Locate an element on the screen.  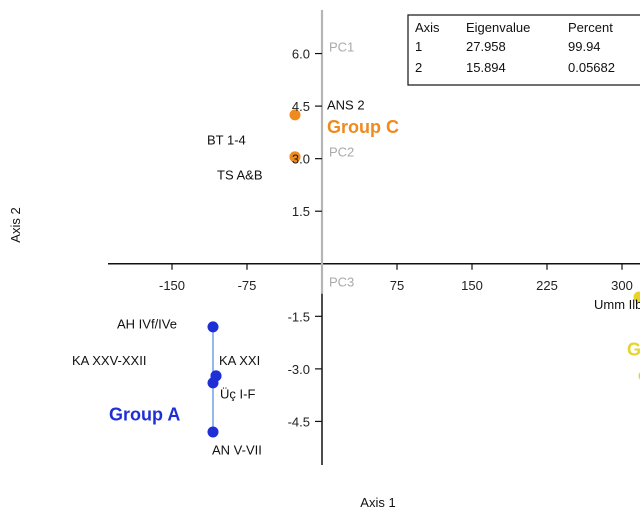
x-tick-label-5: 300 is located at coordinates (622, 285).